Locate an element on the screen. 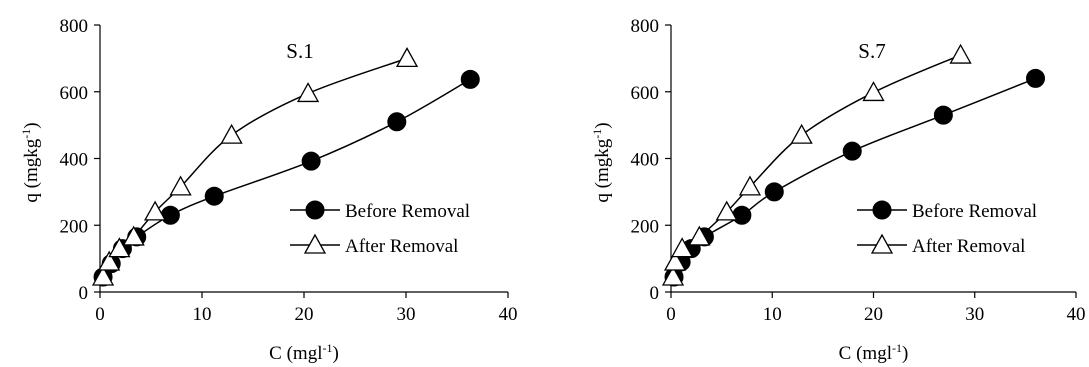 This screenshot has height=367, width=1089. chart-title: S.1 is located at coordinates (299, 51).